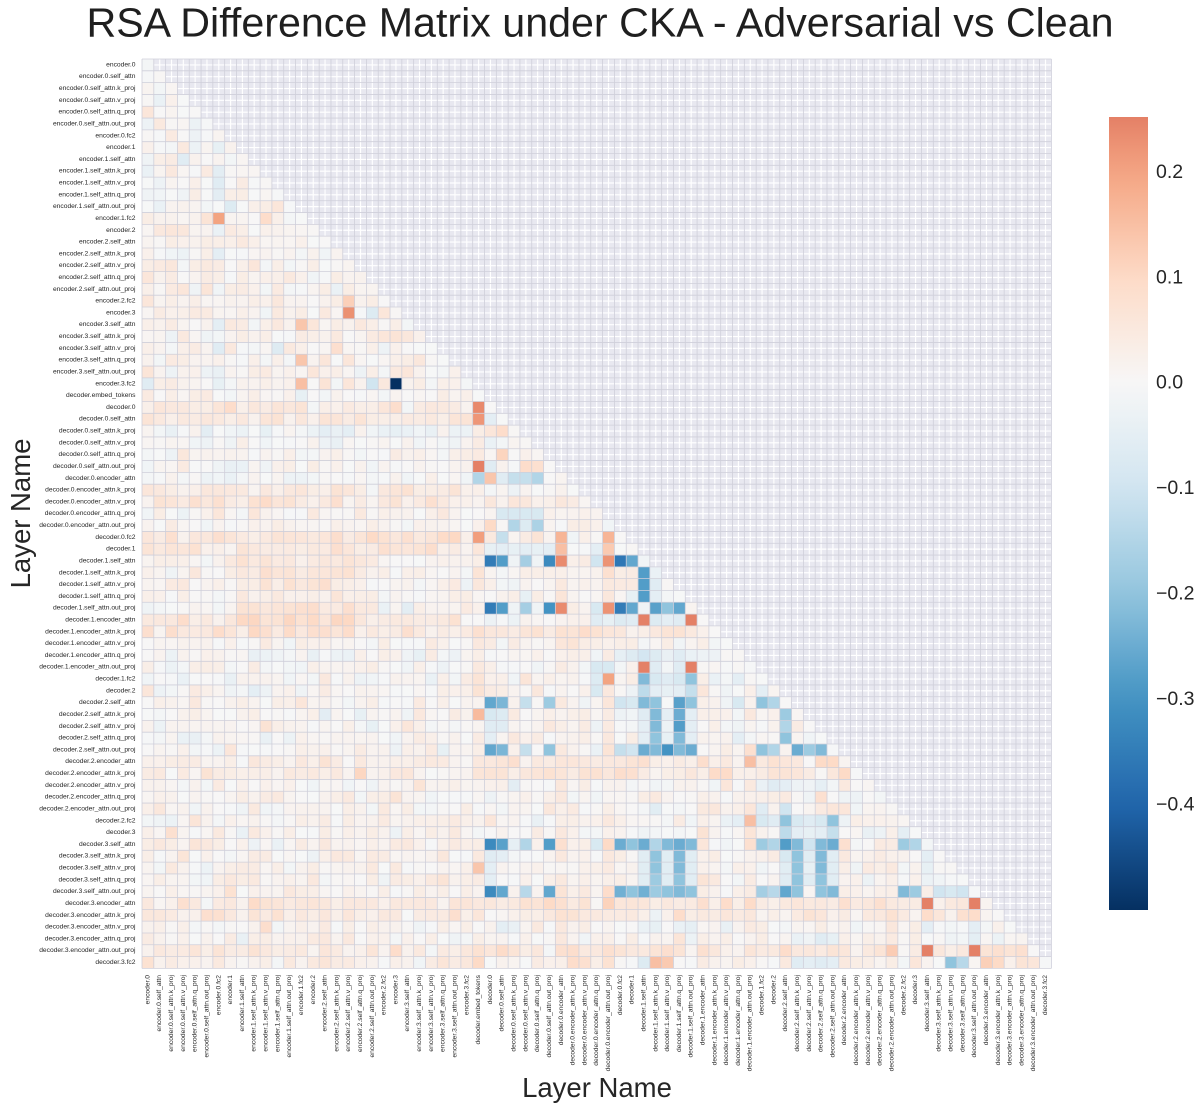 This screenshot has height=1111, width=1200. What do you see at coordinates (97, 112) in the screenshot?
I see `svg-text: encoder.0.self_attn.q_proj` at bounding box center [97, 112].